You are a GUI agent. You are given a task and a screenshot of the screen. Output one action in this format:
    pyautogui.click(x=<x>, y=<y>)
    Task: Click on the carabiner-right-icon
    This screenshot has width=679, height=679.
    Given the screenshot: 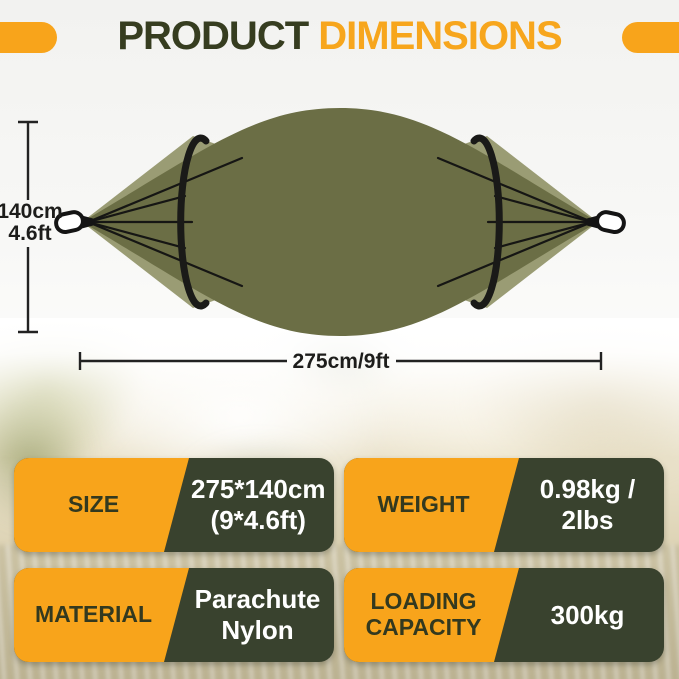 What is the action you would take?
    pyautogui.click(x=605, y=222)
    